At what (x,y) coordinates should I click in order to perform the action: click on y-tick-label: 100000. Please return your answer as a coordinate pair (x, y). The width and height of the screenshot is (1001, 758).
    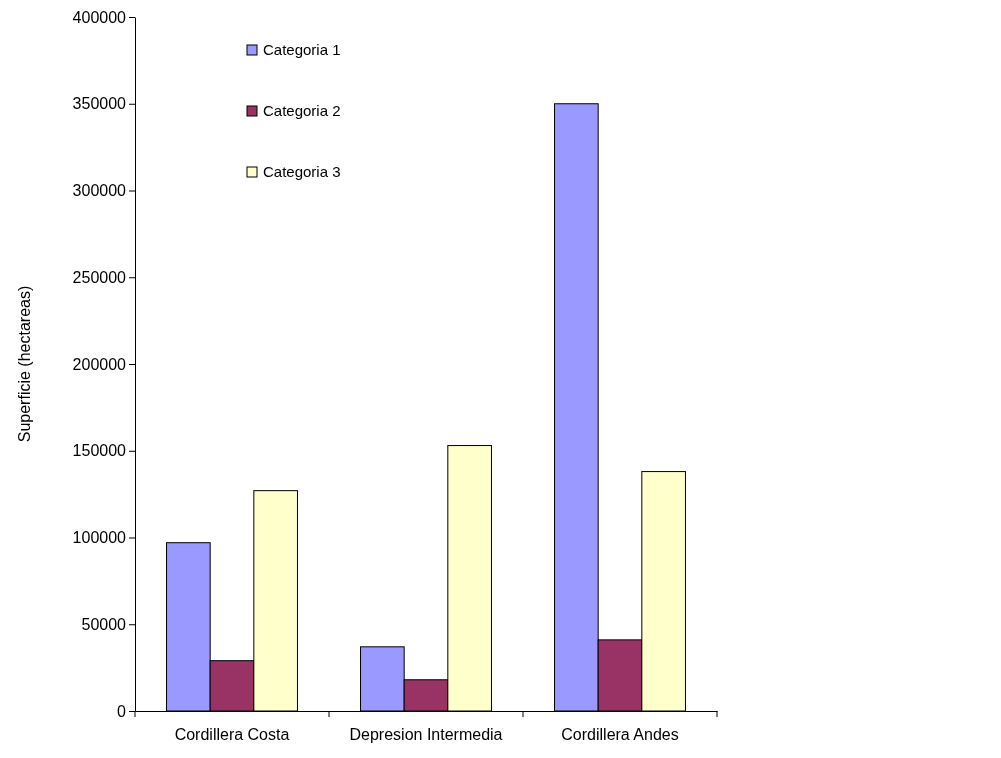
    Looking at the image, I should click on (99, 538).